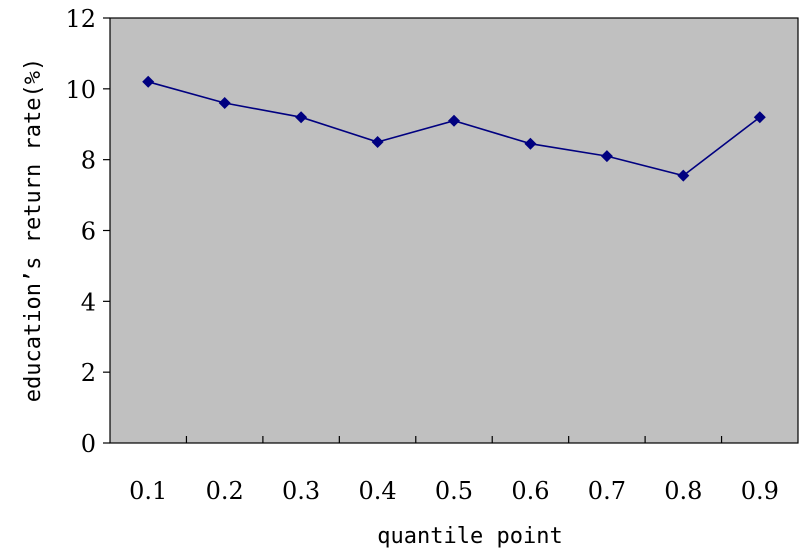  I want to click on x-tick-label: 0.6, so click(530, 491).